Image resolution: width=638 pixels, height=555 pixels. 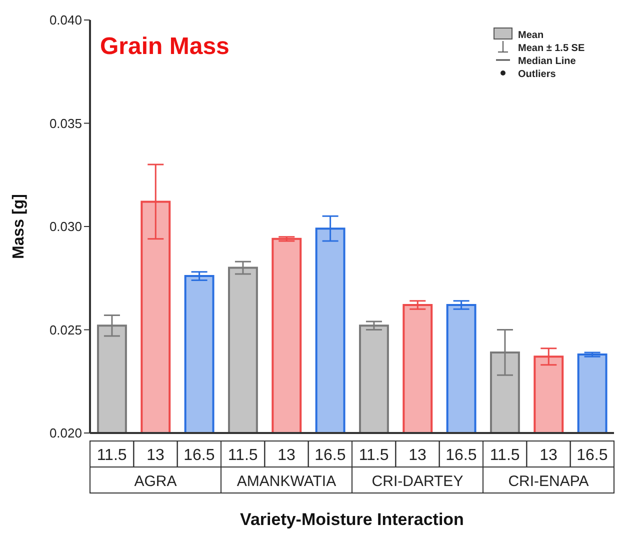 I want to click on x-axis-title: Variety-Moisture Interaction, so click(x=352, y=519).